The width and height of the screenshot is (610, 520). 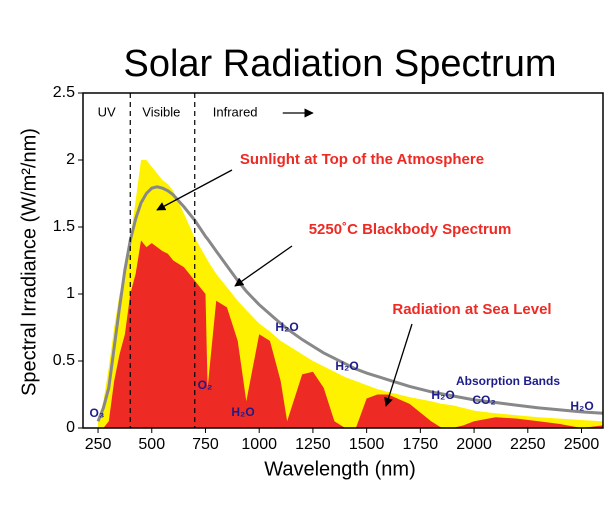 What do you see at coordinates (70, 427) in the screenshot?
I see `y-tick-label: 0` at bounding box center [70, 427].